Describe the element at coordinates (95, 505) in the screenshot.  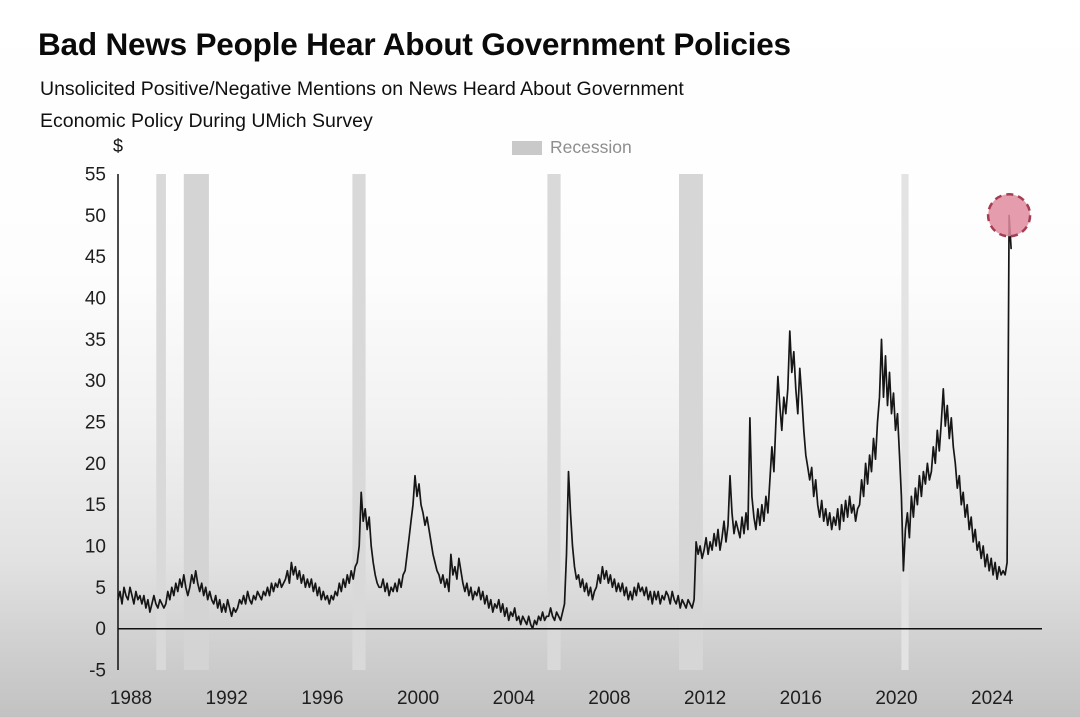
I see `y-axis-tick-label: 15` at that location.